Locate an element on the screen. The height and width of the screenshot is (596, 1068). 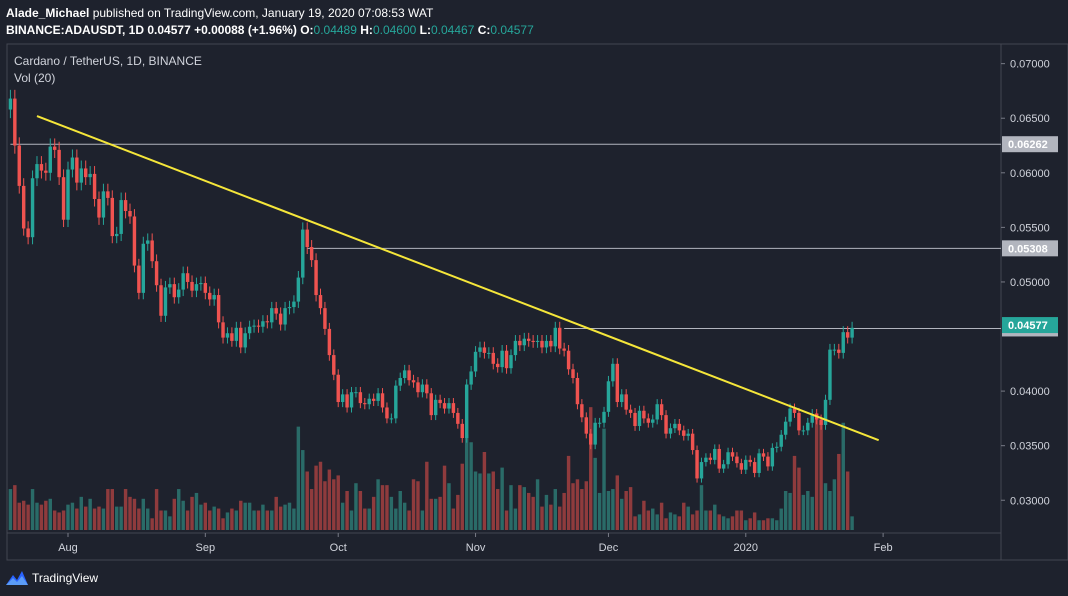
price-axis-area is located at coordinates (1034, 302).